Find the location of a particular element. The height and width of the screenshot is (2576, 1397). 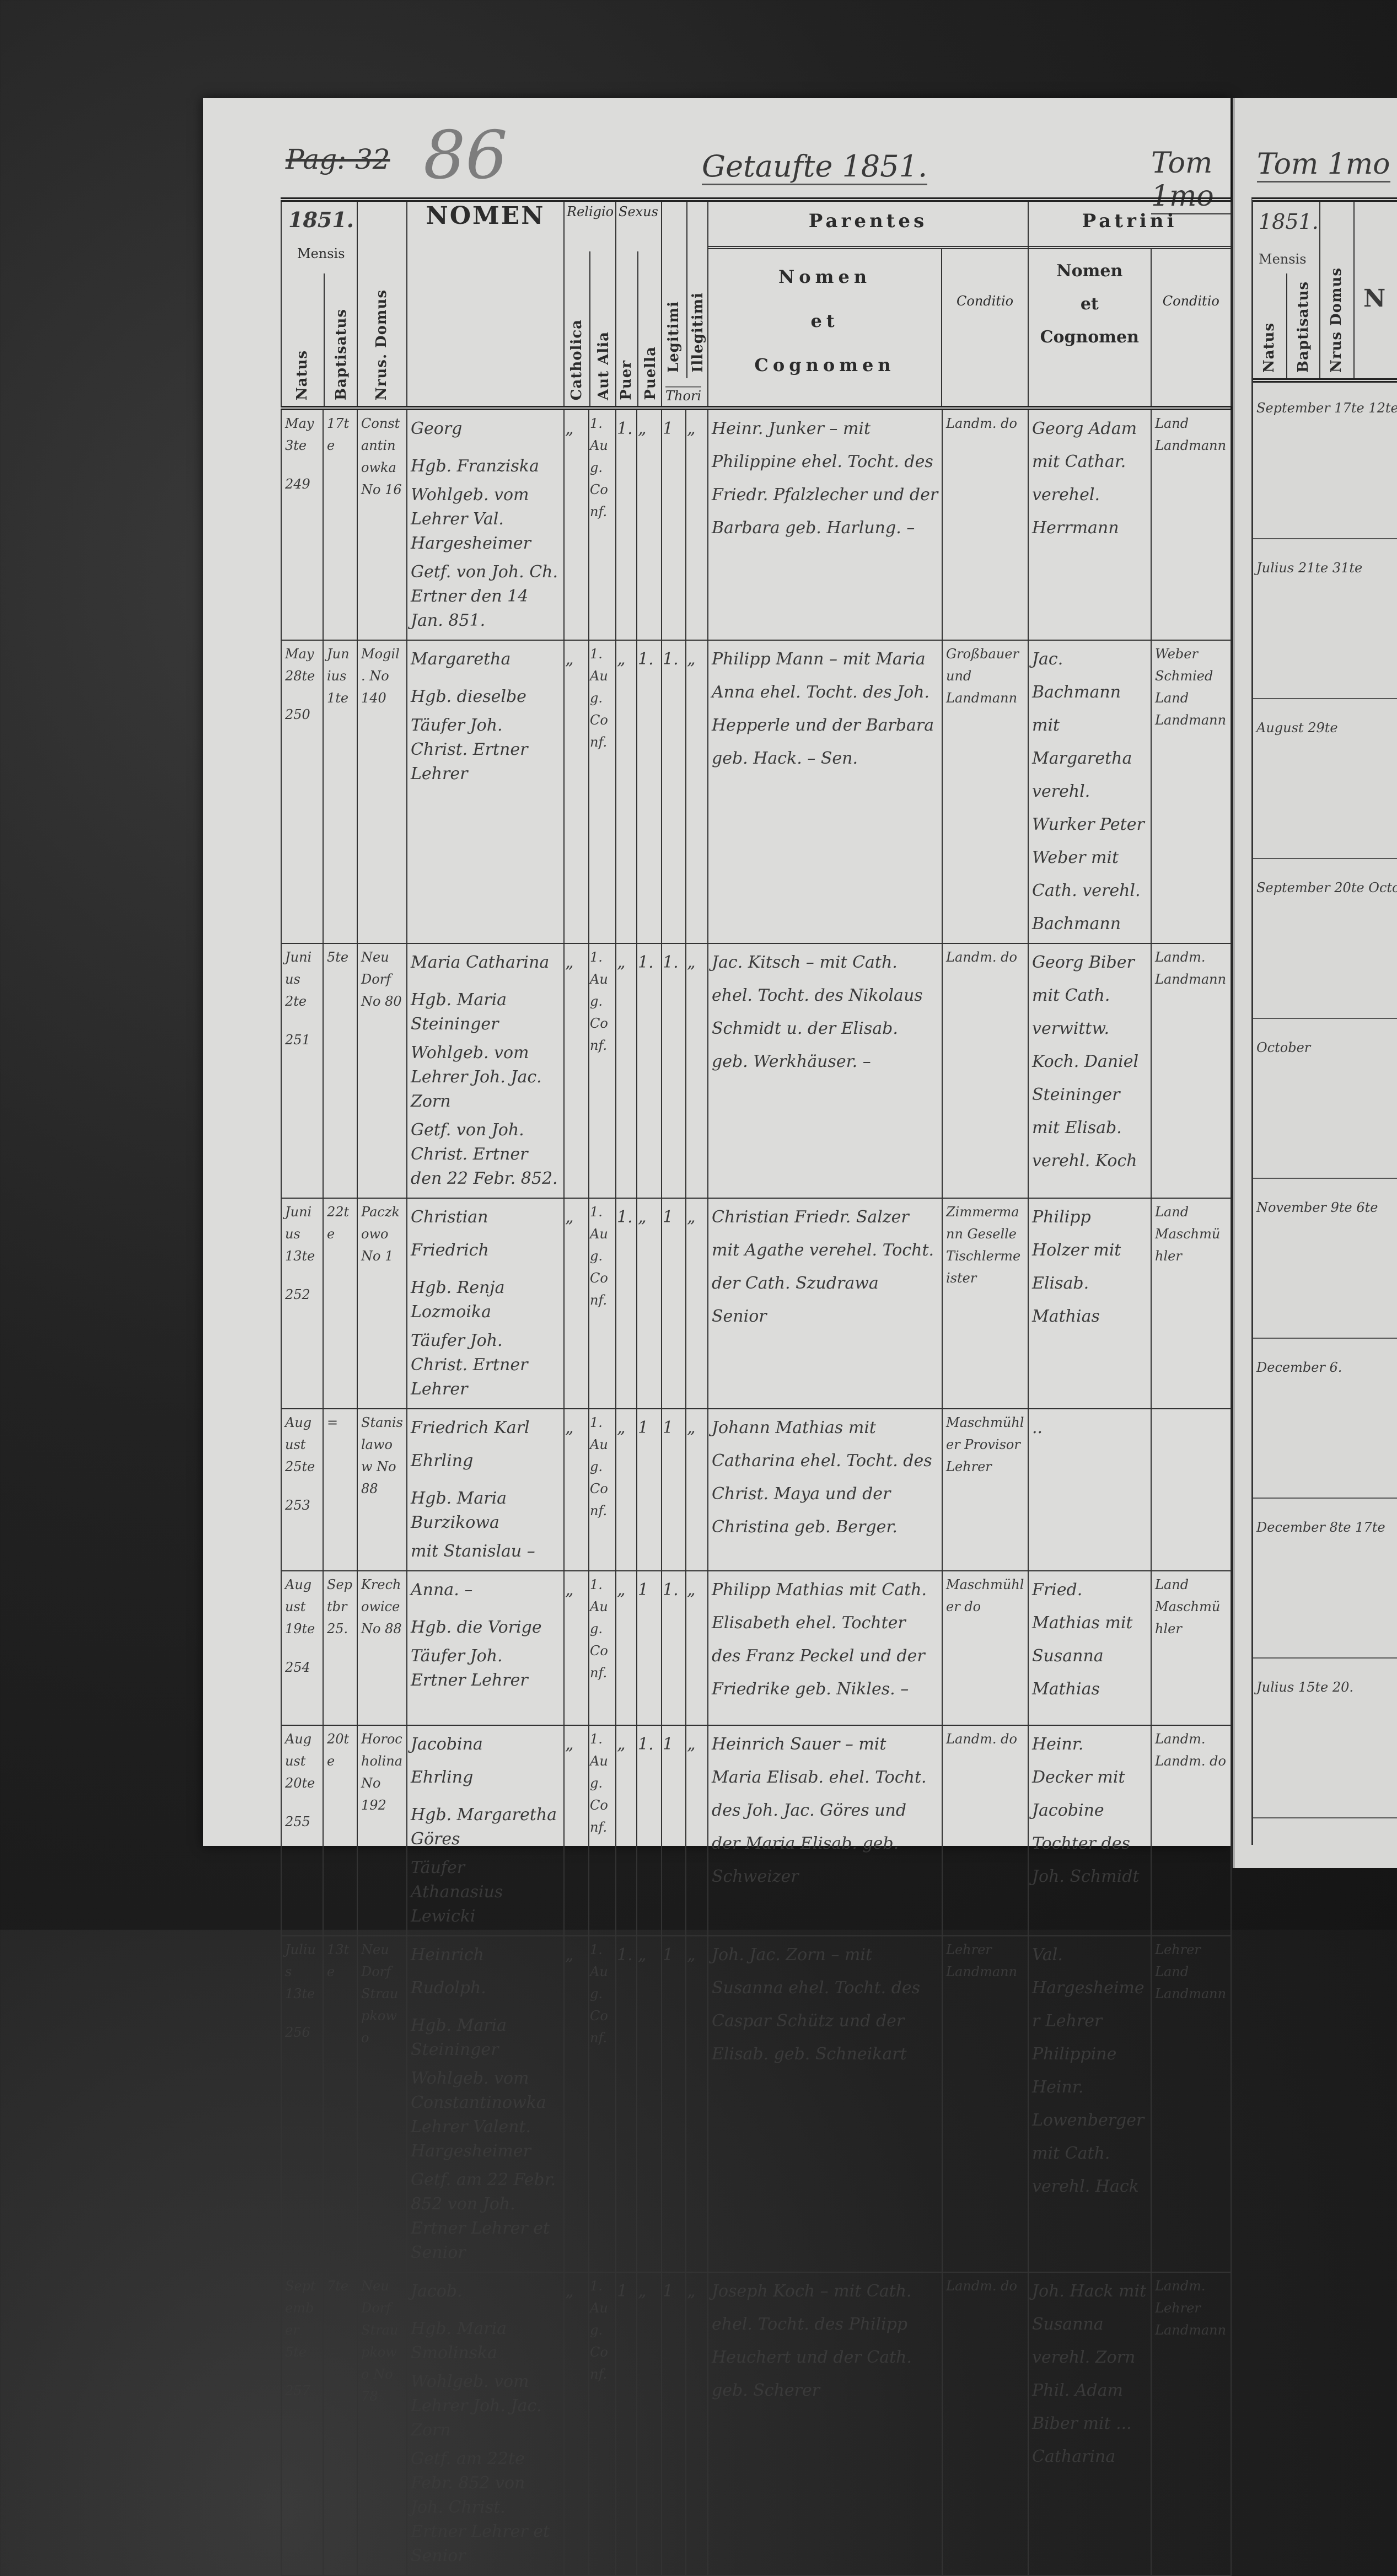

header-patrini-nomen: Nomen et Cognomen is located at coordinates (1090, 304).